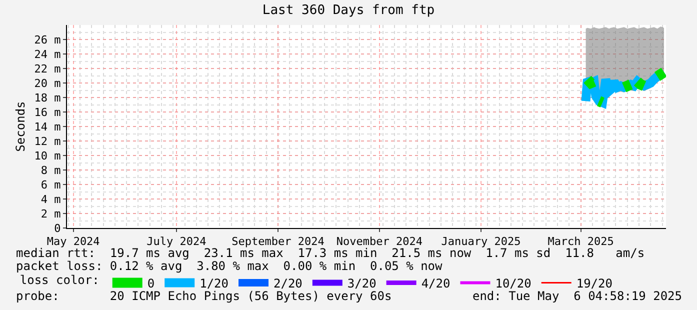 Image resolution: width=697 pixels, height=310 pixels. I want to click on legend-label: 4/20, so click(435, 283).